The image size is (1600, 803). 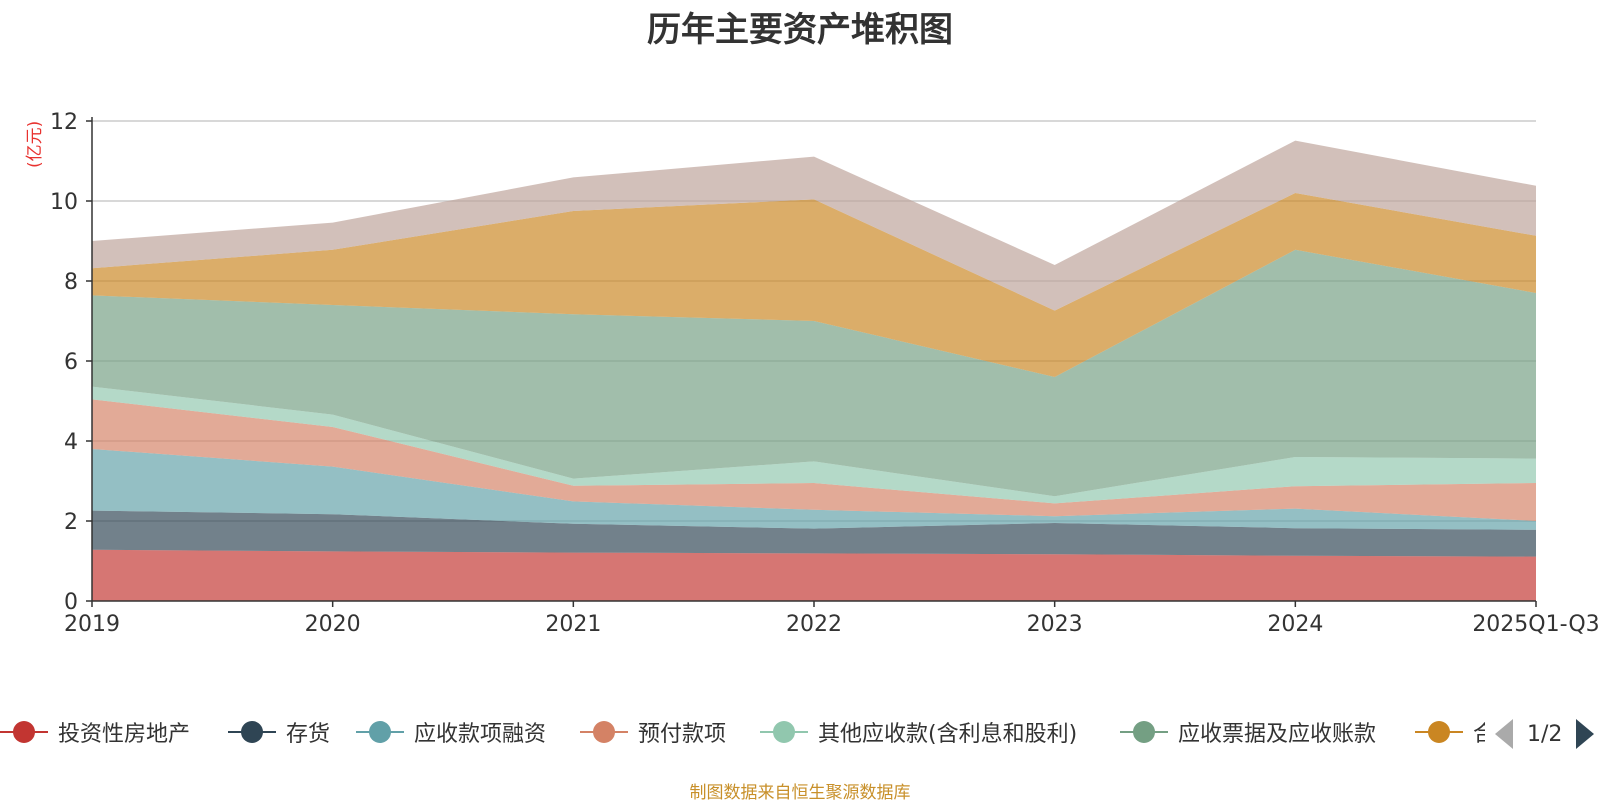 I want to click on x-tick-label: 2022, so click(x=814, y=624).